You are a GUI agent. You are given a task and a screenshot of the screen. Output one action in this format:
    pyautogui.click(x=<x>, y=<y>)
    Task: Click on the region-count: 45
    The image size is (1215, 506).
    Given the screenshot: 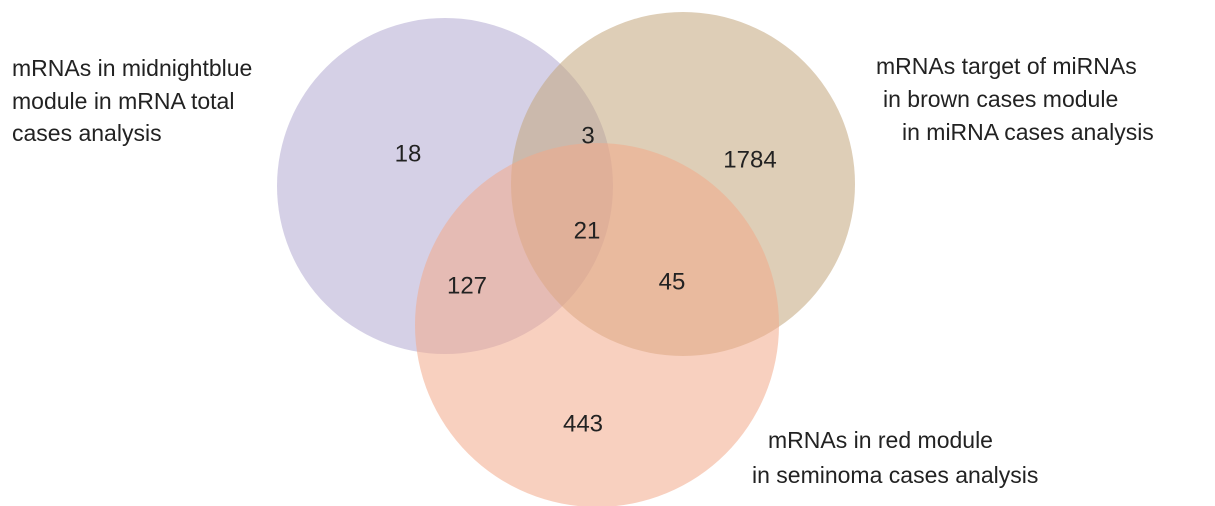 What is the action you would take?
    pyautogui.click(x=672, y=281)
    